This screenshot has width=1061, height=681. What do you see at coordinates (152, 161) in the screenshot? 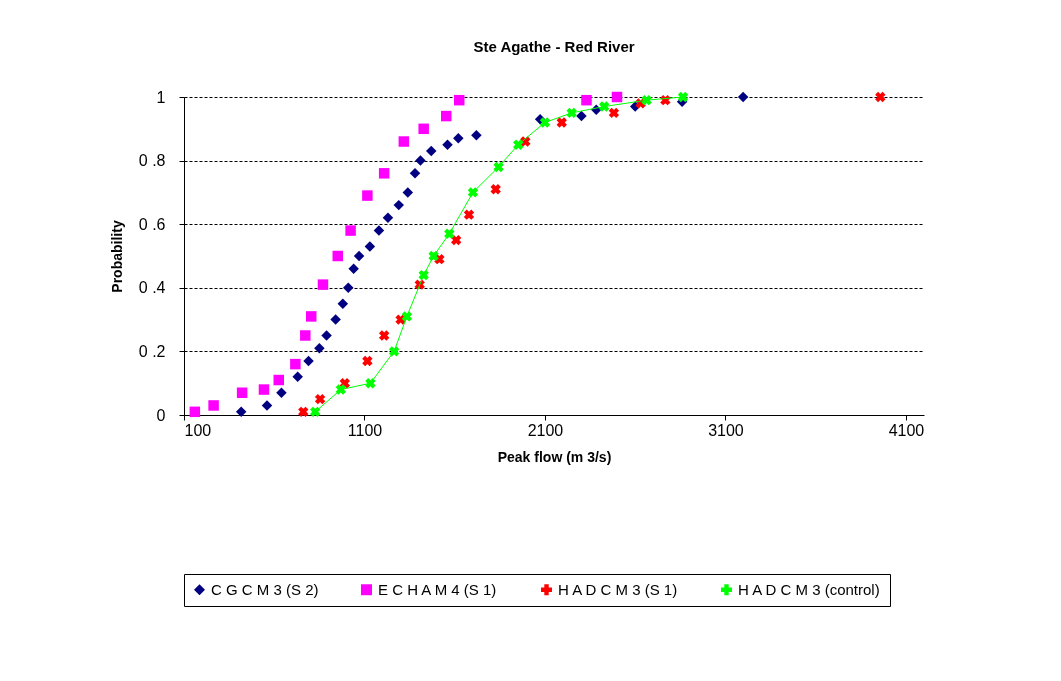
I see `y-tick-label: 0 .8` at bounding box center [152, 161].